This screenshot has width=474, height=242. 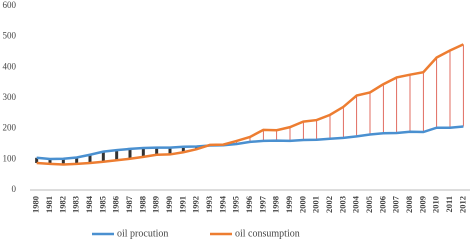 What do you see at coordinates (142, 233) in the screenshot?
I see `legend-label: oil procution` at bounding box center [142, 233].